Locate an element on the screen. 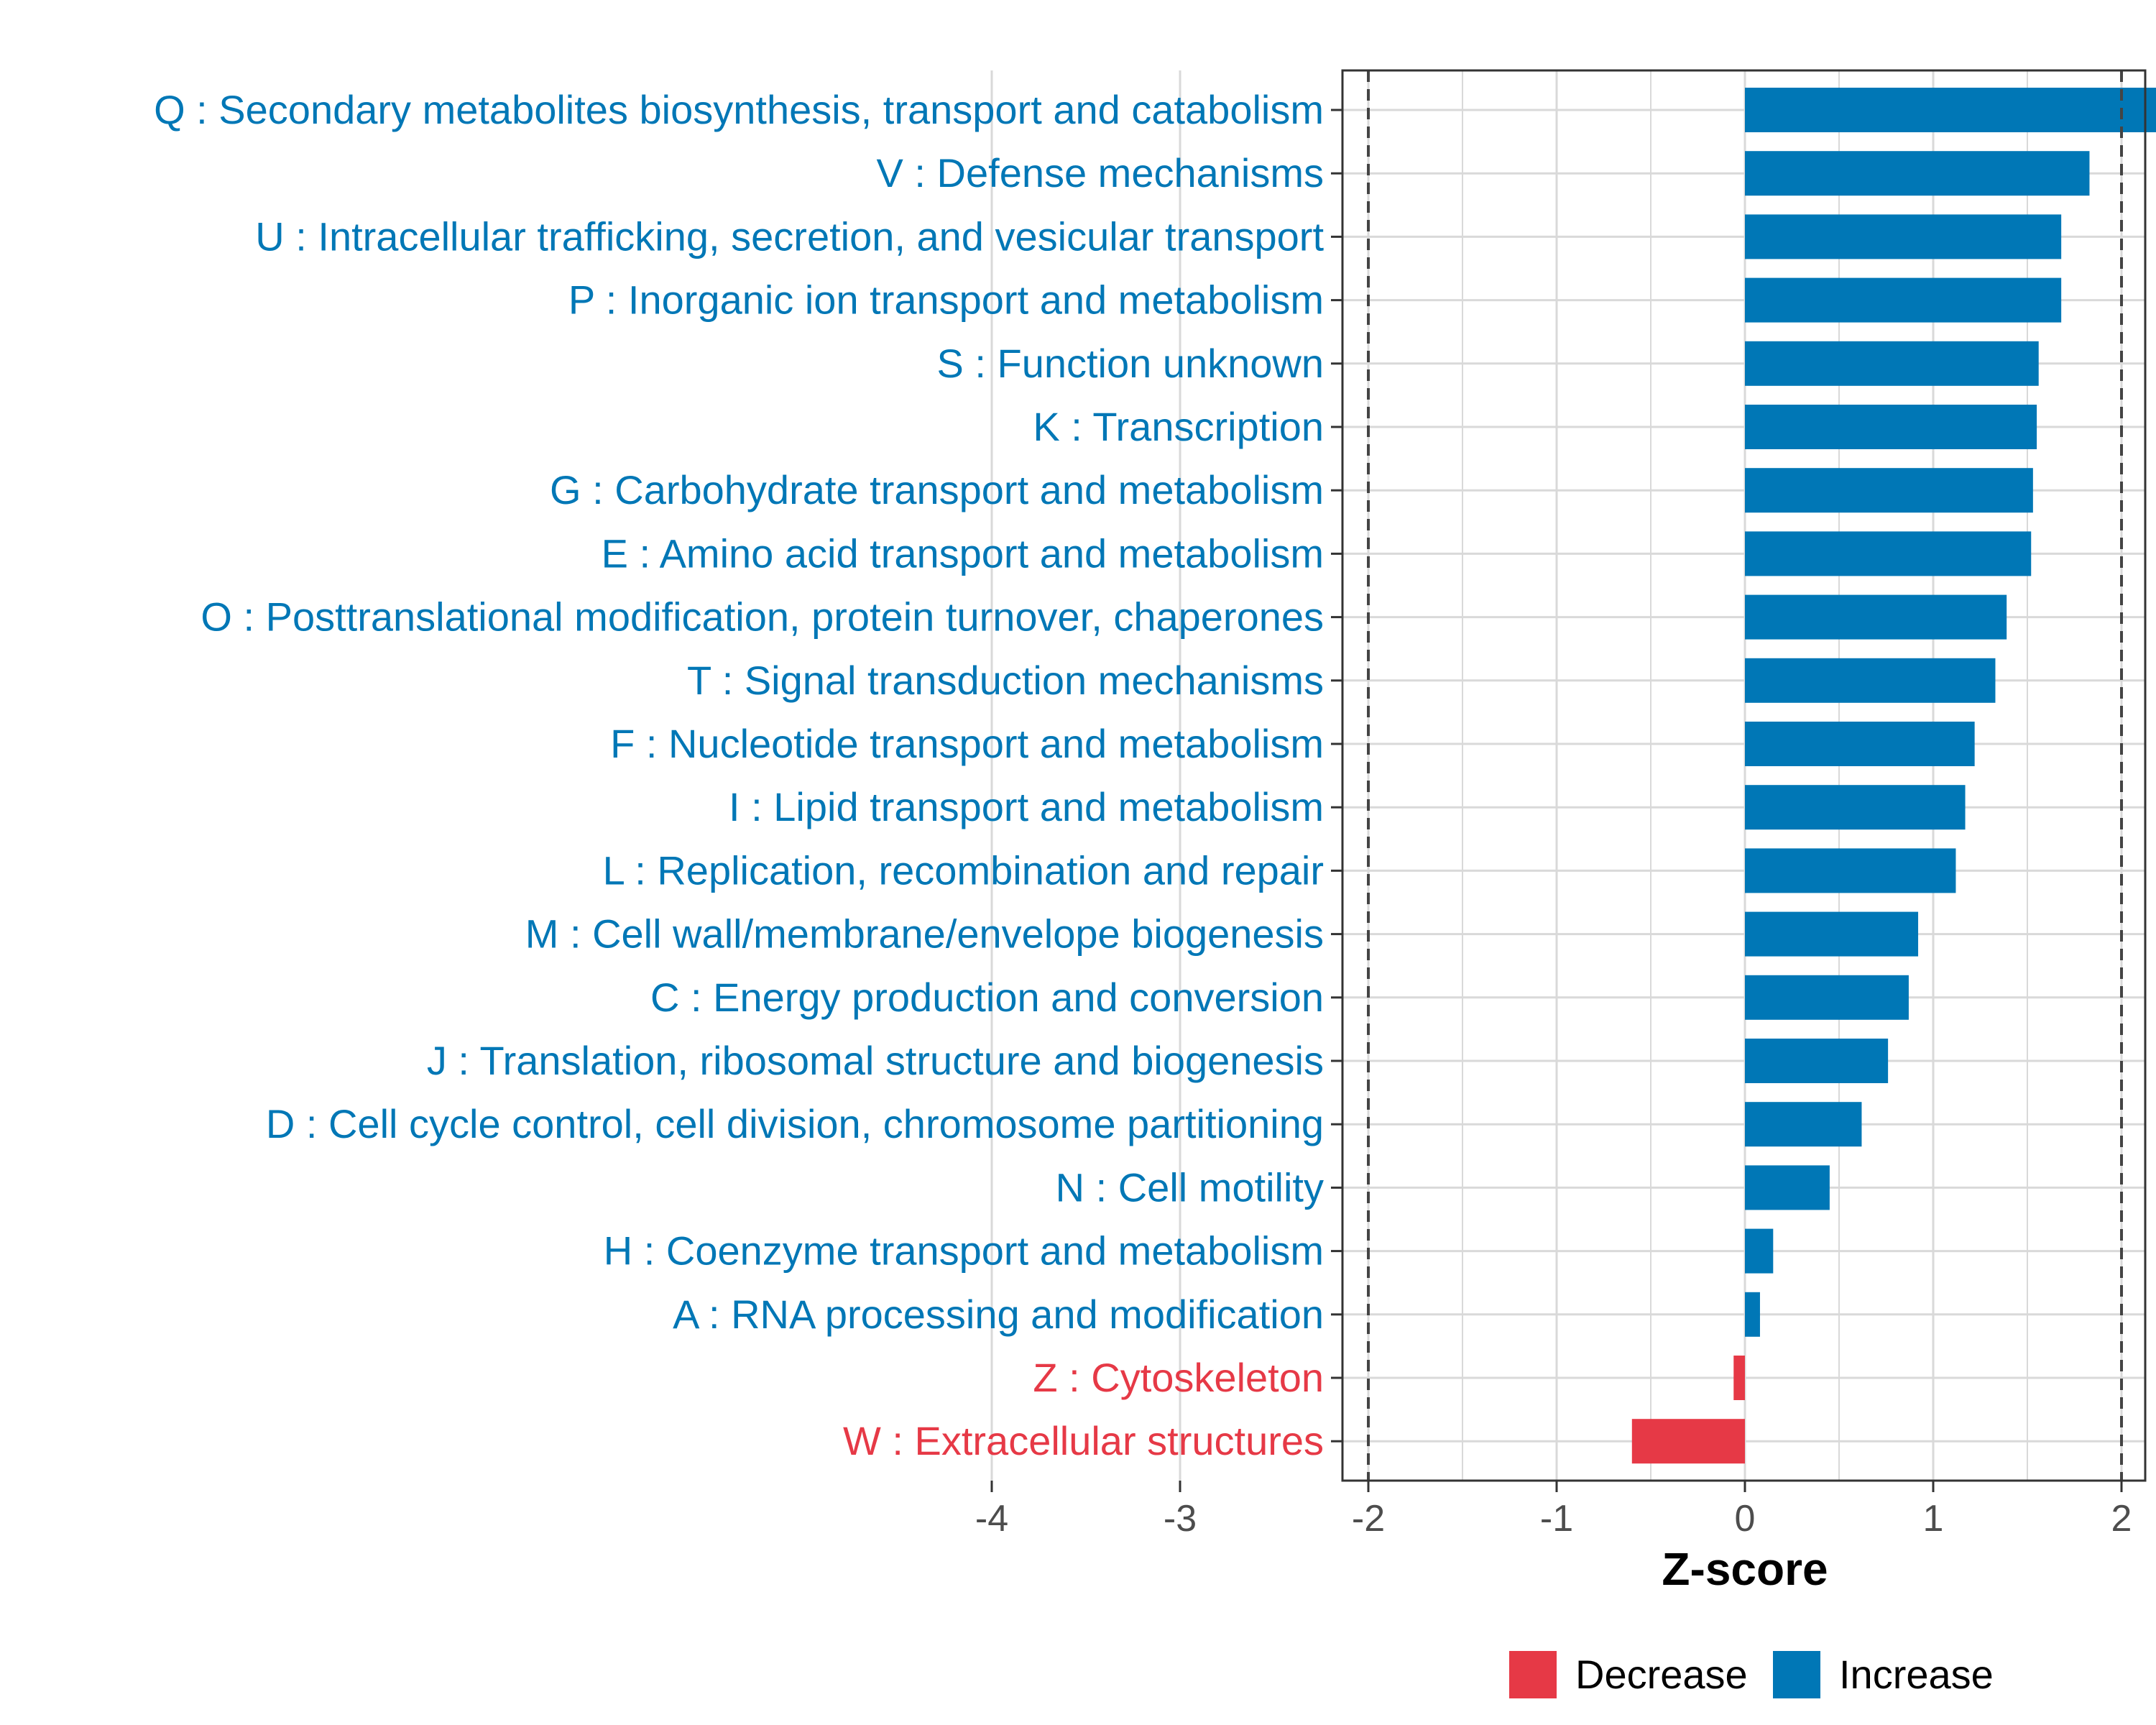 The height and width of the screenshot is (1725, 2156). bar-s is located at coordinates (1892, 363).